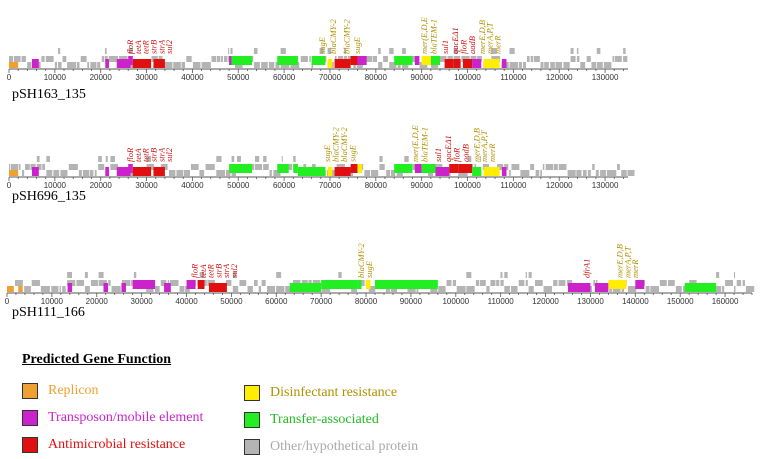 The width and height of the screenshot is (767, 459). What do you see at coordinates (344, 446) in the screenshot?
I see `legend-label-other: Other/hypothetical protein` at bounding box center [344, 446].